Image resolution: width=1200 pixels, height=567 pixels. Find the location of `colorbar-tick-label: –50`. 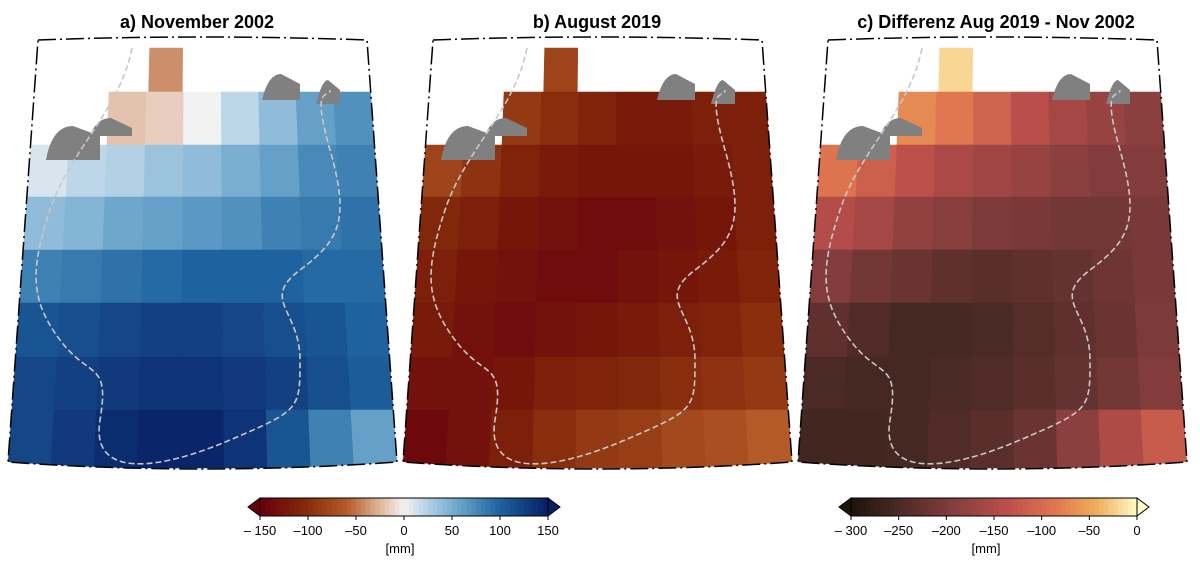

colorbar-tick-label: –50 is located at coordinates (1089, 530).